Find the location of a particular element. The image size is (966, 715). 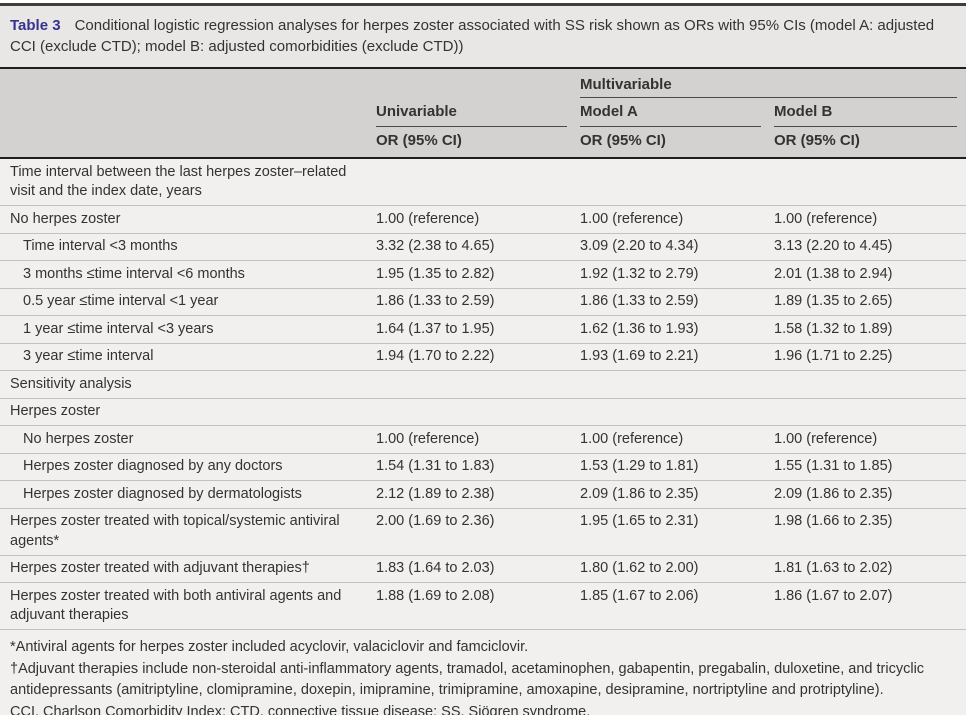

or-ci-value: 1.93 (1.69 to 2.21) is located at coordinates (677, 356).